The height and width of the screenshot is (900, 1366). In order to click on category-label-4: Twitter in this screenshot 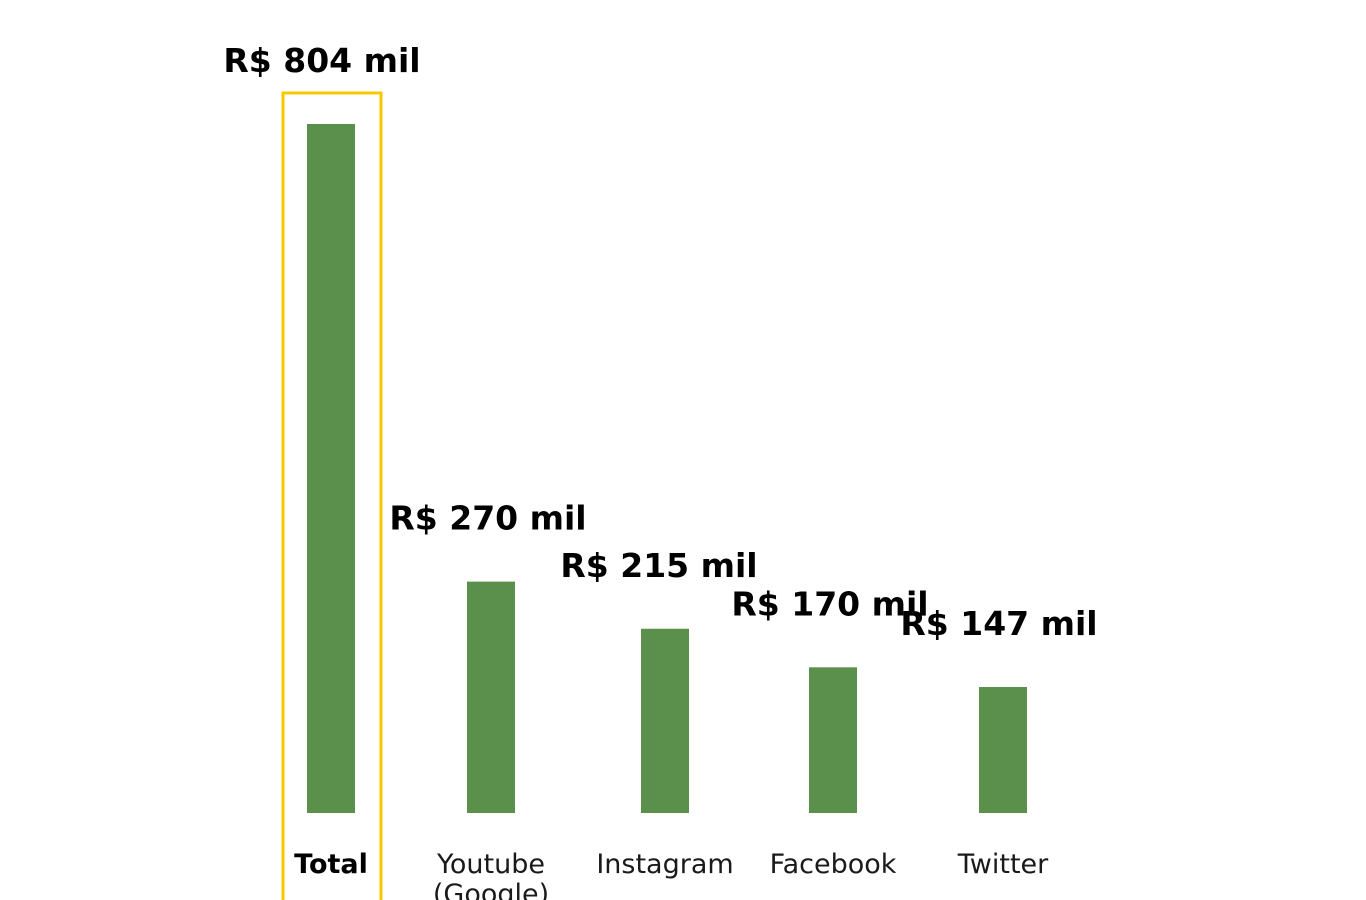, I will do `click(1003, 864)`.